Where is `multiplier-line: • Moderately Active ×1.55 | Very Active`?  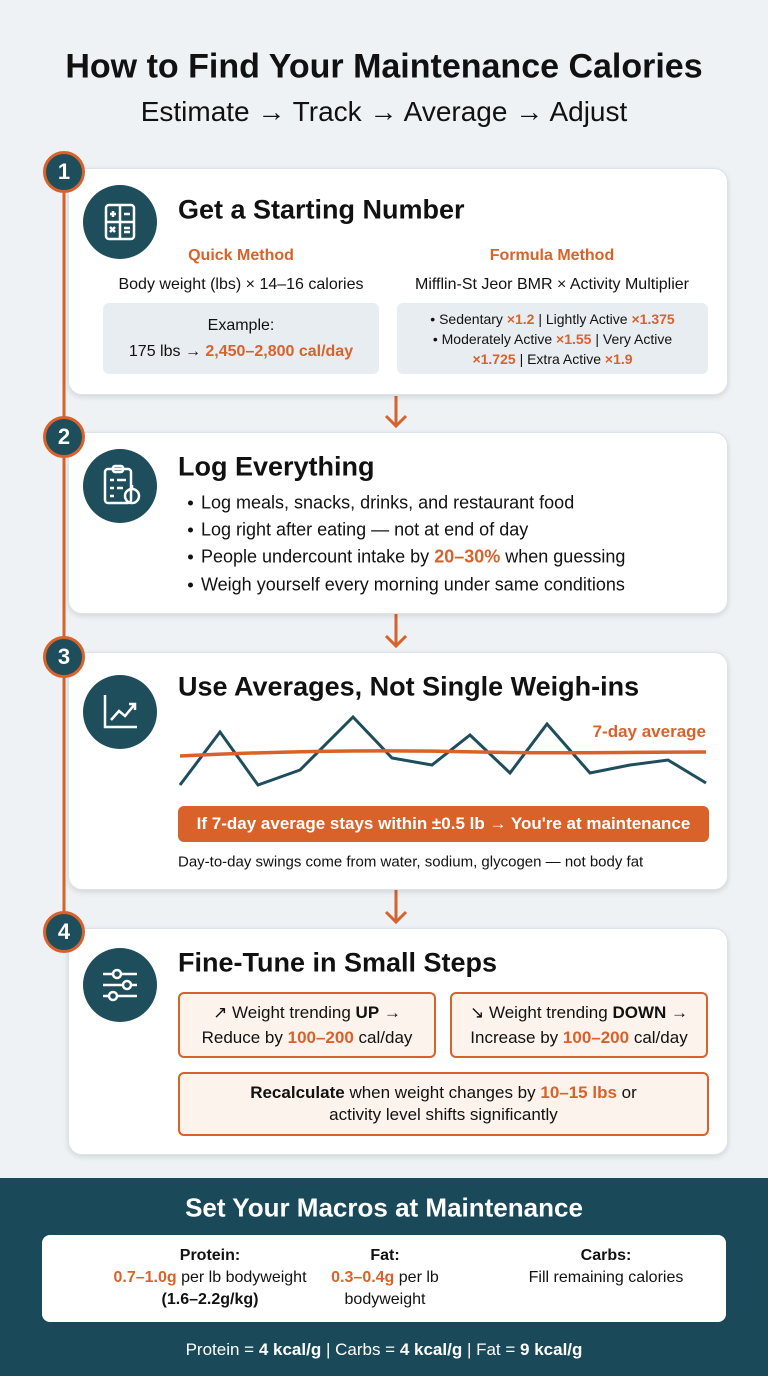
multiplier-line: • Moderately Active ×1.55 | Very Active is located at coordinates (552, 339).